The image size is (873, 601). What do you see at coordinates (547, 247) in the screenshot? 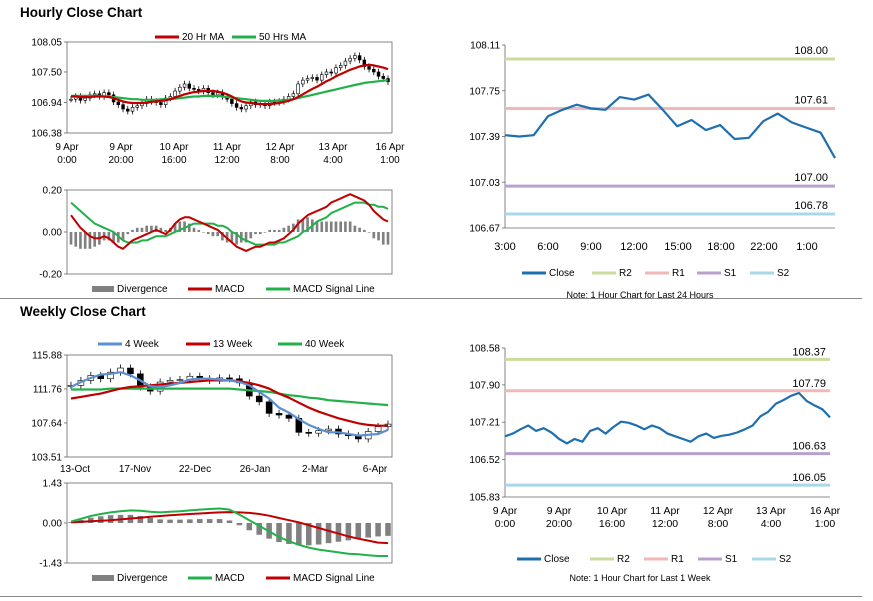
I see `hourly-pivot-x-tick-label: 6:00` at bounding box center [547, 247].